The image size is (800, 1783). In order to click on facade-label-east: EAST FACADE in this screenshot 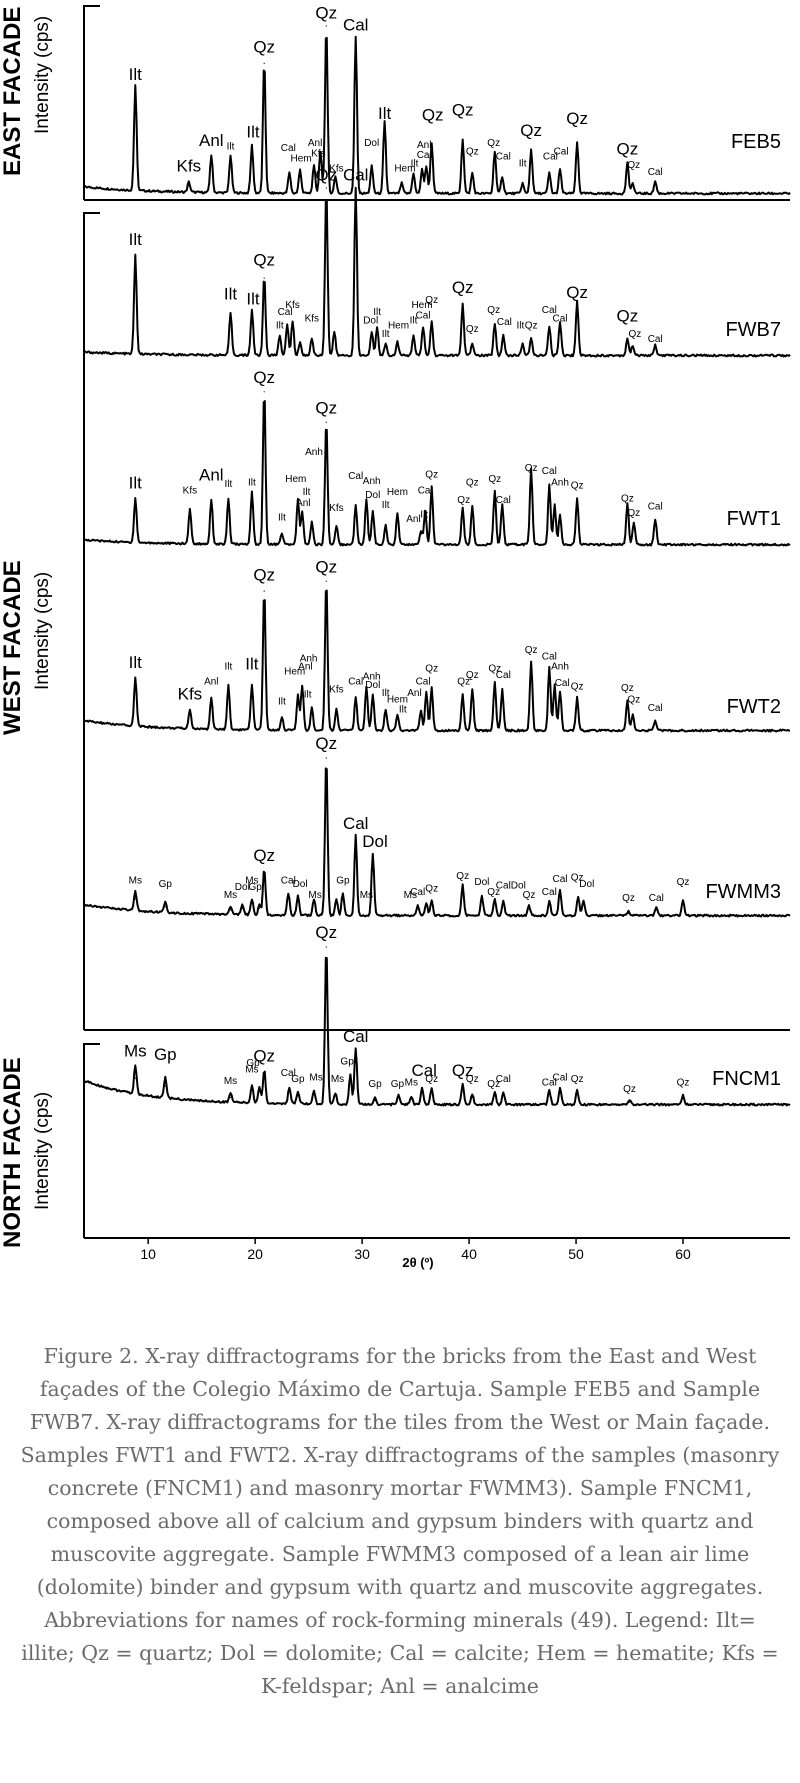, I will do `click(13, 91)`.